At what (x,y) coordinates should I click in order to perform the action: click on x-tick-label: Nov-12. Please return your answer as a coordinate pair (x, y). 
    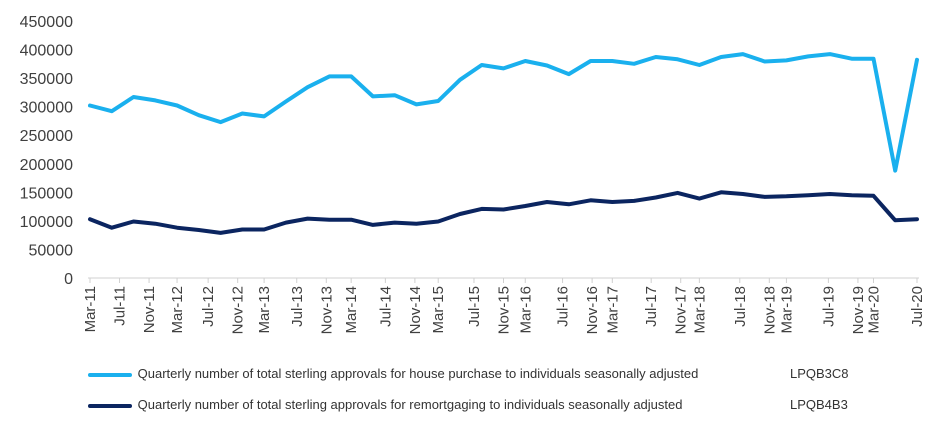
    Looking at the image, I should click on (238, 310).